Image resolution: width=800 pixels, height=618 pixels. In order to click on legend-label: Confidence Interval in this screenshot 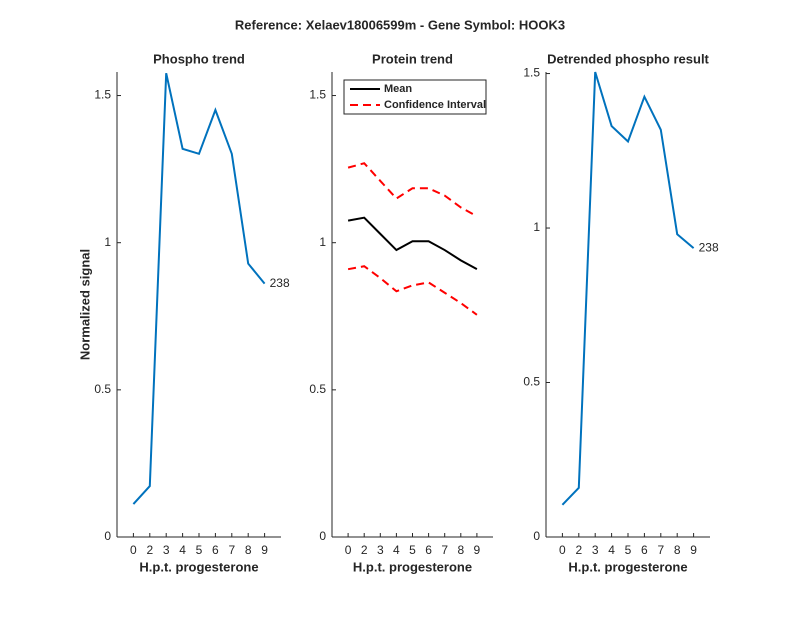, I will do `click(435, 105)`.